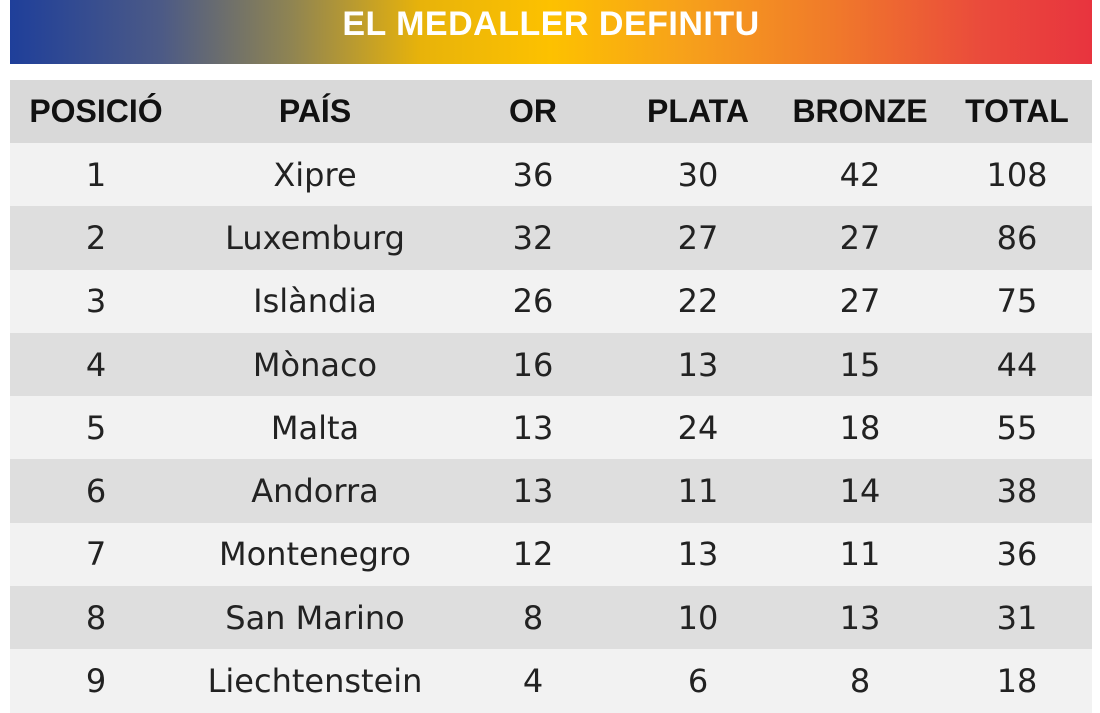  What do you see at coordinates (698, 301) in the screenshot?
I see `cell-silver: 22` at bounding box center [698, 301].